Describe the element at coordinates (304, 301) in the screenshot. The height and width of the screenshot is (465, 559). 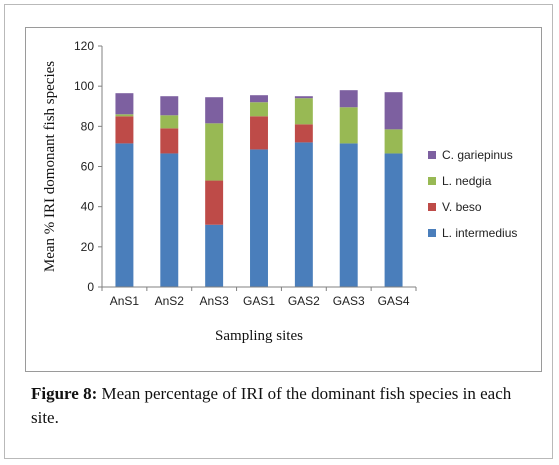
I see `x-tick-label: GAS2` at that location.